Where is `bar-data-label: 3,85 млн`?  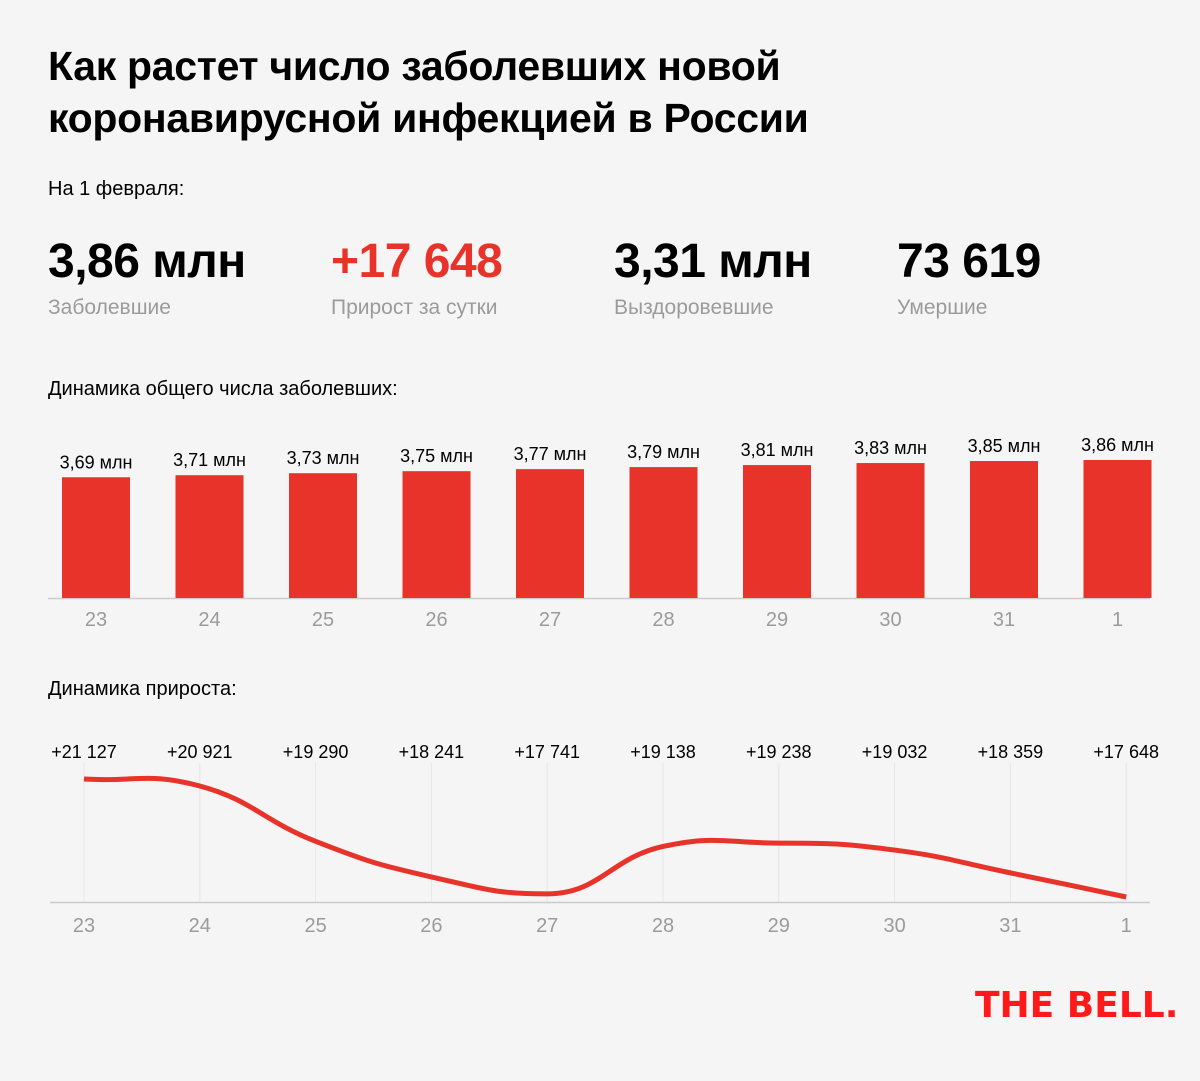
bar-data-label: 3,85 млн is located at coordinates (1004, 446).